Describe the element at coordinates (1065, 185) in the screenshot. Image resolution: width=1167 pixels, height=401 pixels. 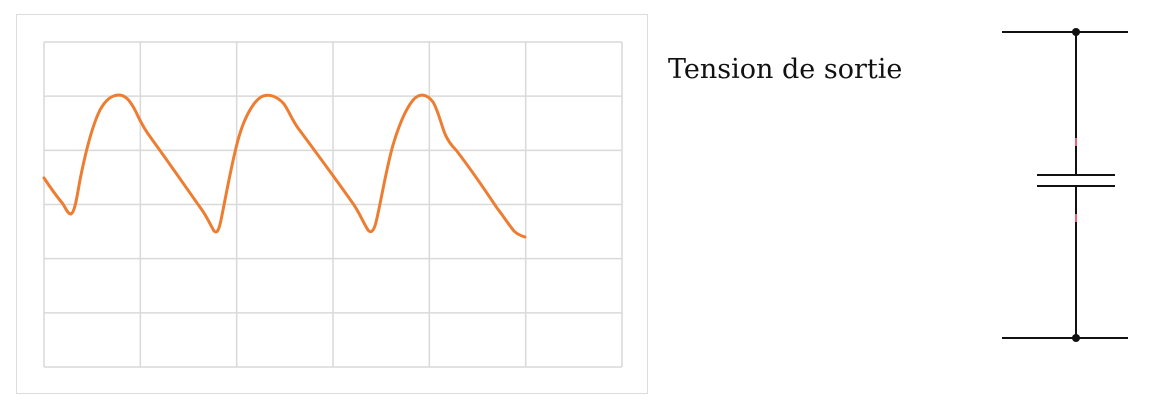
I see `capacitor-circuit` at that location.